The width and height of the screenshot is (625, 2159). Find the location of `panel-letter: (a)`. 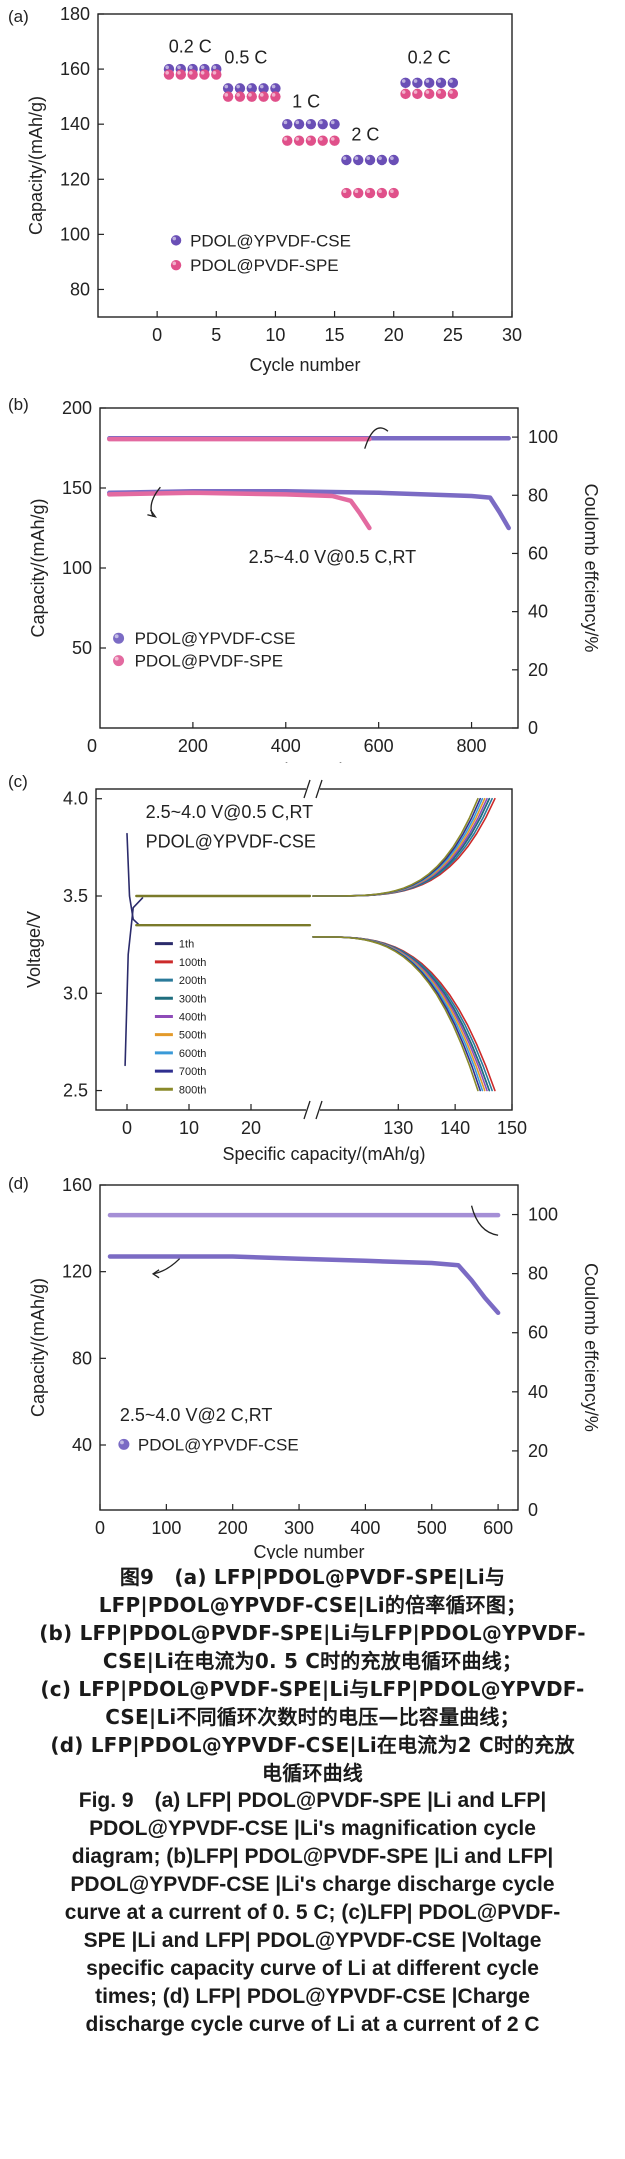

panel-letter: (a) is located at coordinates (18, 16).